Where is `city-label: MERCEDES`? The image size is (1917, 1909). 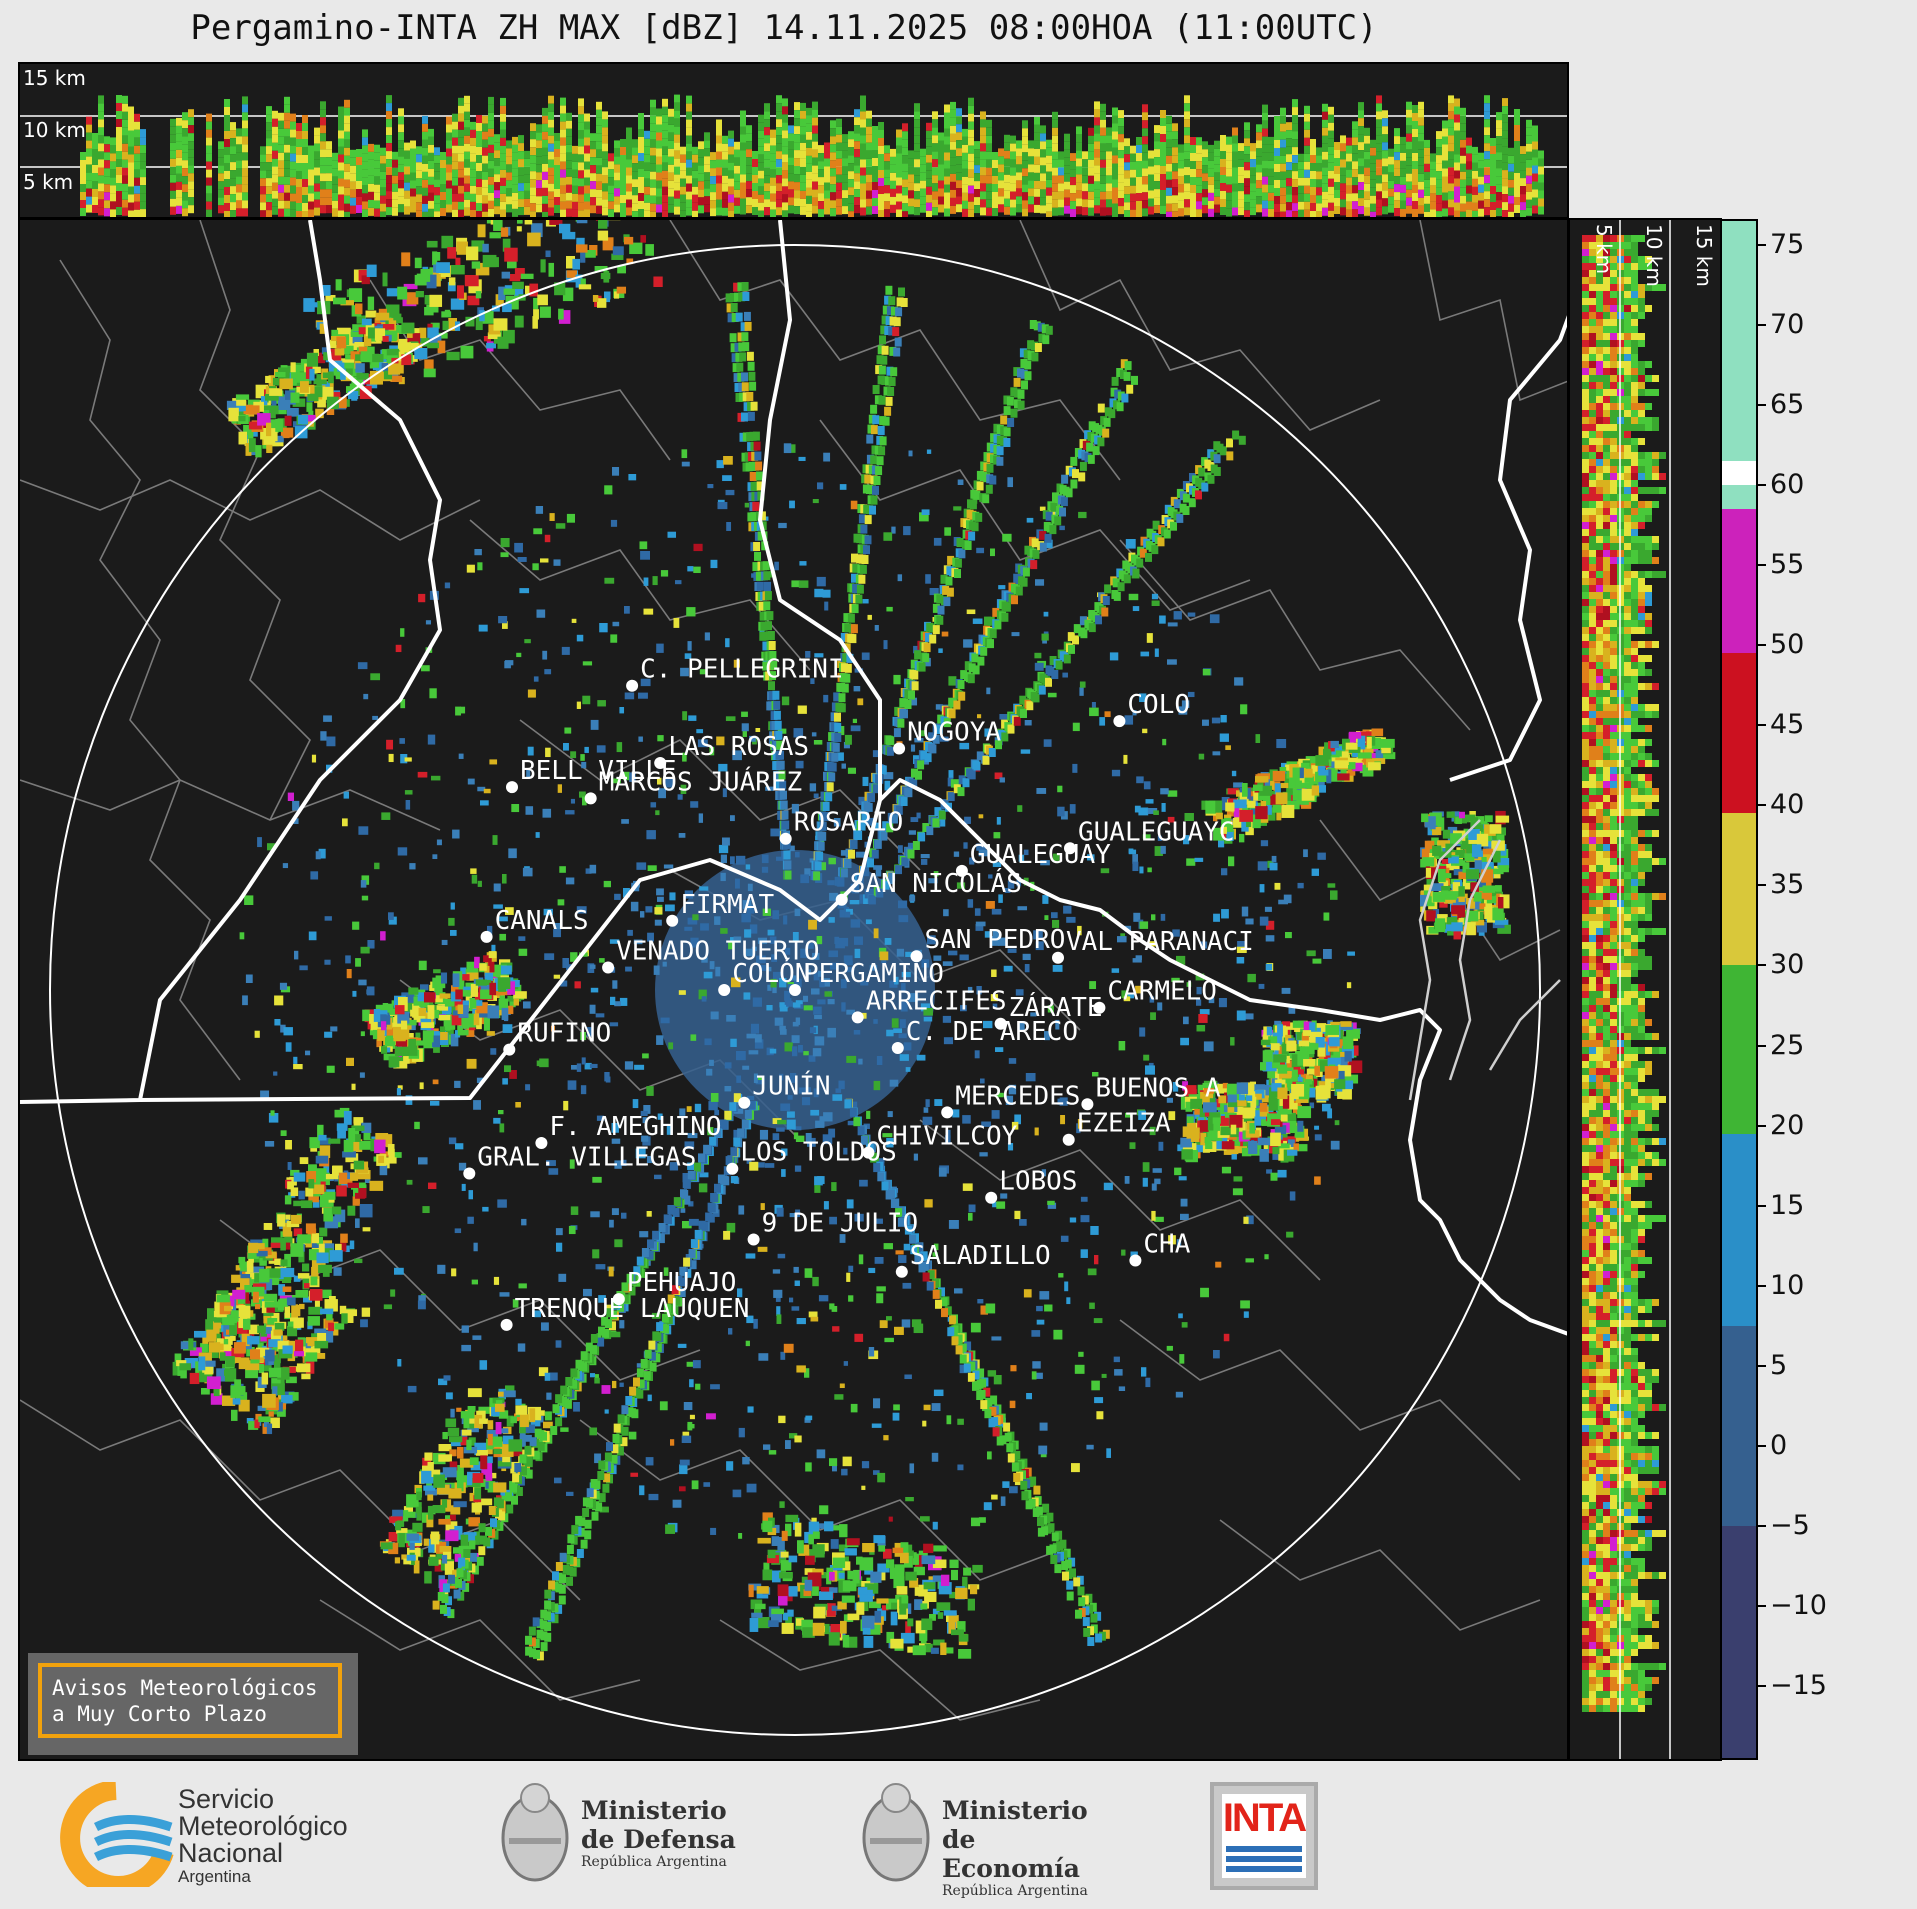
city-label: MERCEDES is located at coordinates (1017, 1096).